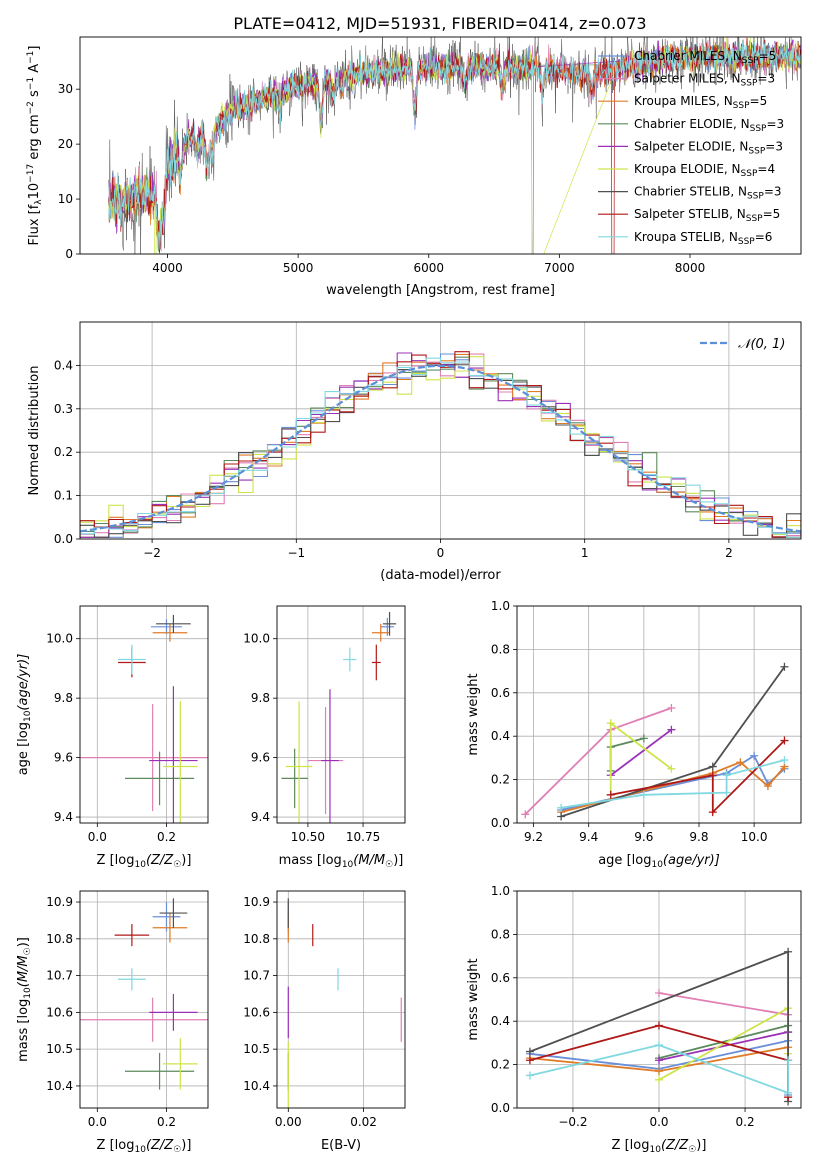 Image resolution: width=819 pixels, height=1170 pixels. What do you see at coordinates (63, 817) in the screenshot?
I see `y-tick-label: 9.4` at bounding box center [63, 817].